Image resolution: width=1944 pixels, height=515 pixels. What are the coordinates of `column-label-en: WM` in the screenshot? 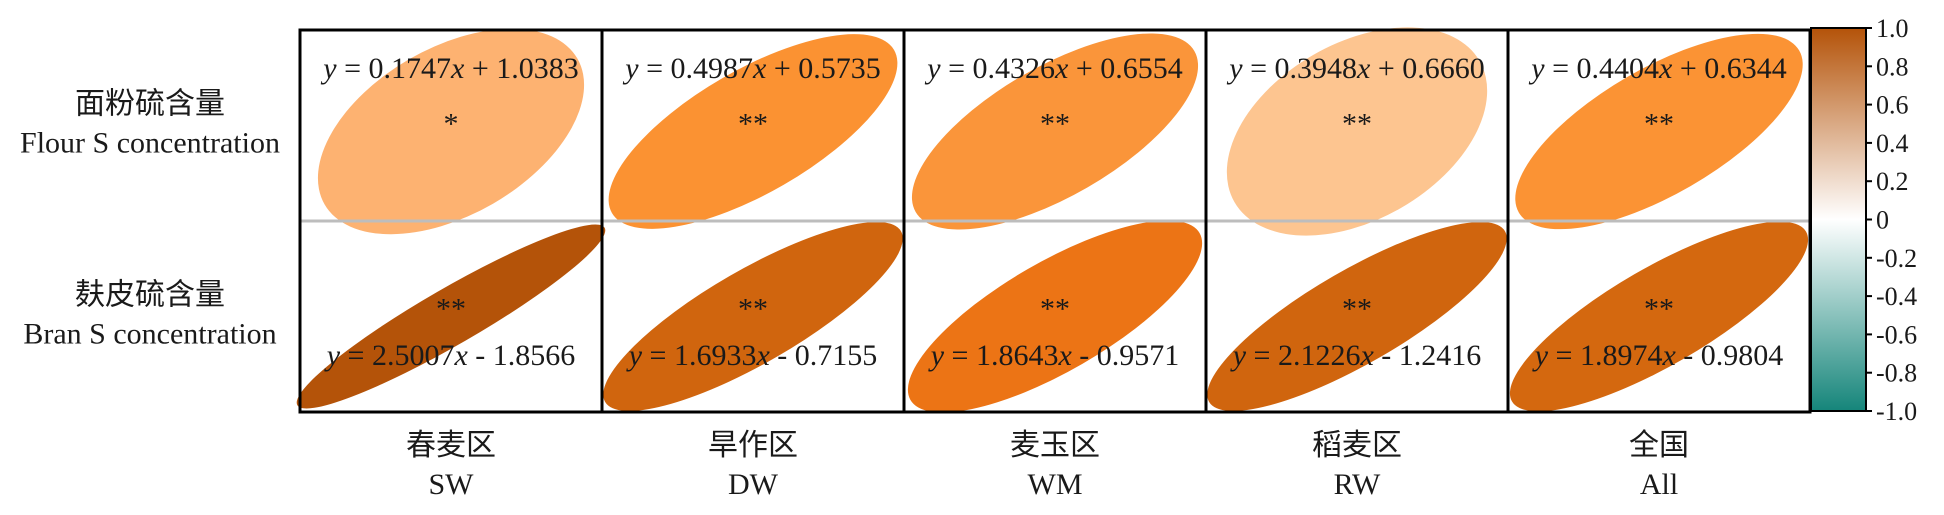 It's located at (1055, 484).